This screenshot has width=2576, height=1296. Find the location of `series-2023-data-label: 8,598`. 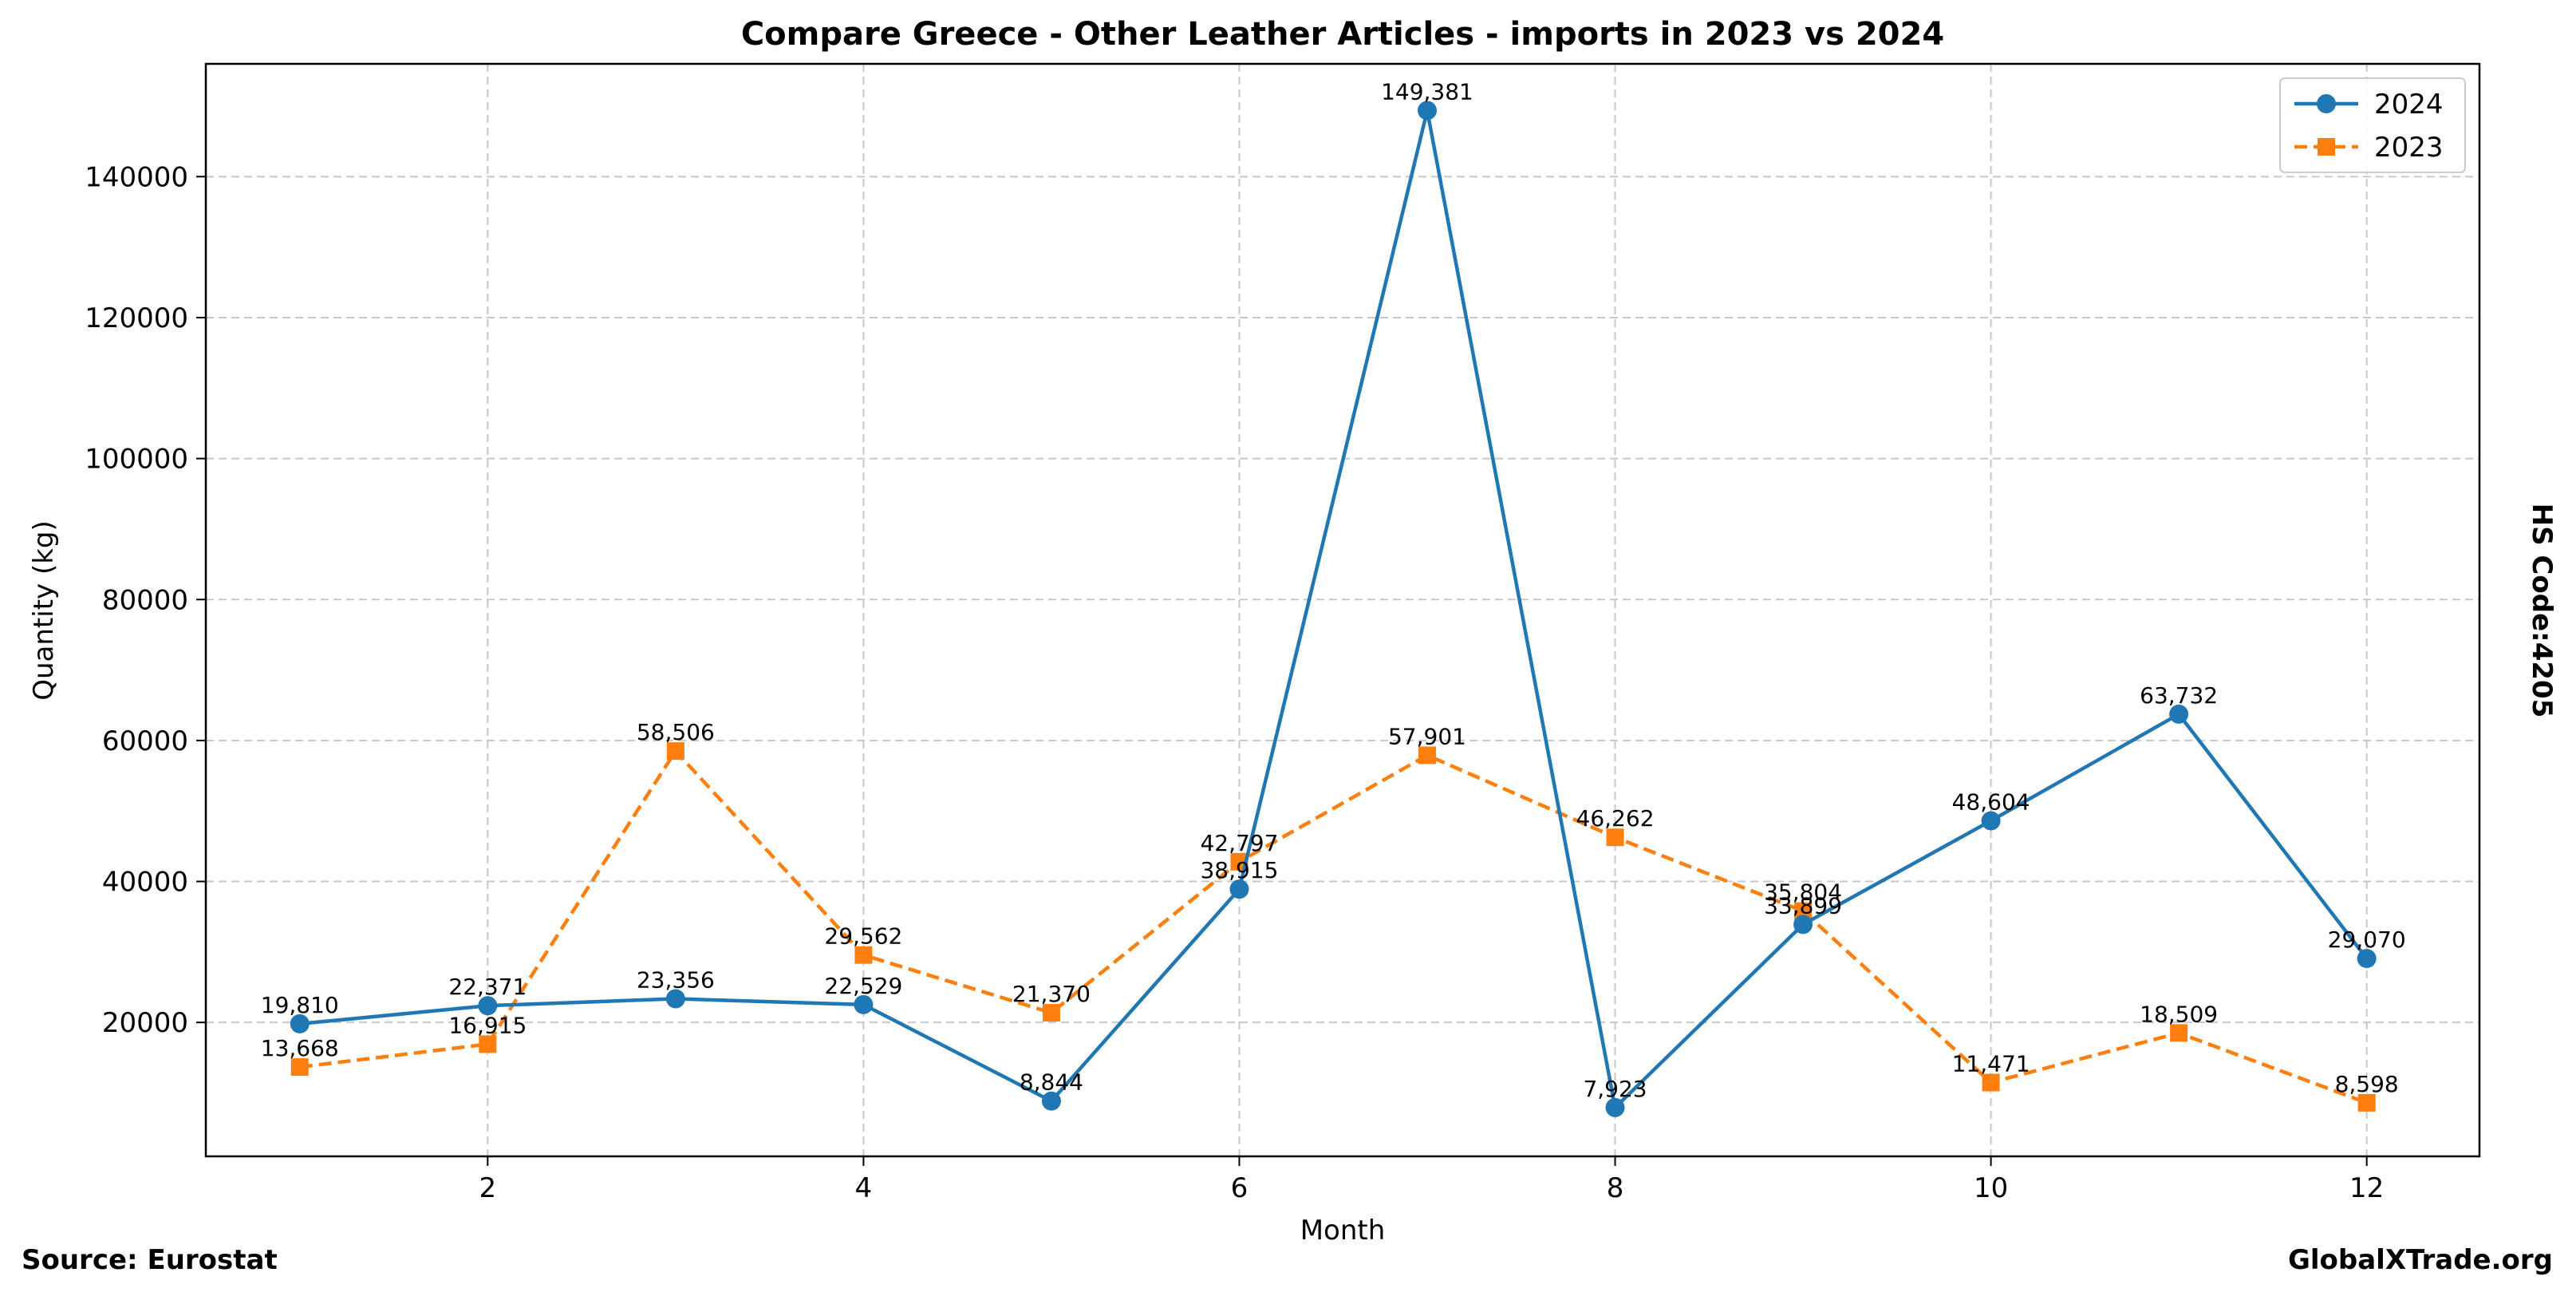

series-2023-data-label: 8,598 is located at coordinates (2367, 1084).